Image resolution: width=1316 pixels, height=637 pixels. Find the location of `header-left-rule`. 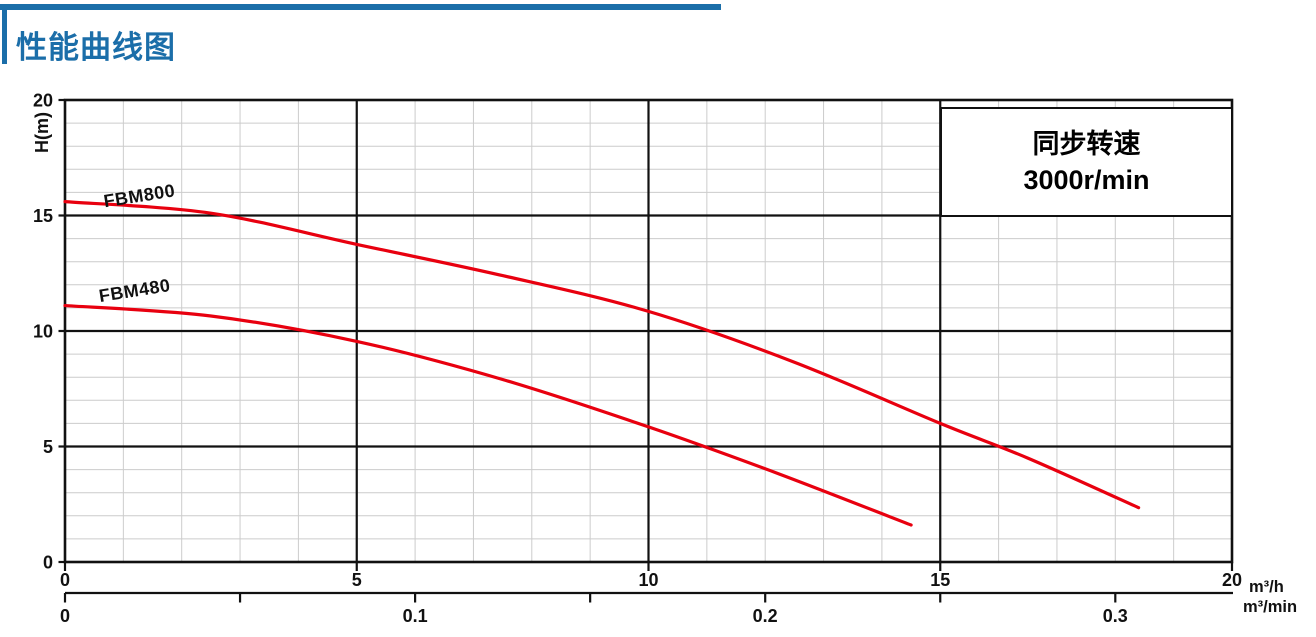

header-left-rule is located at coordinates (4, 34).